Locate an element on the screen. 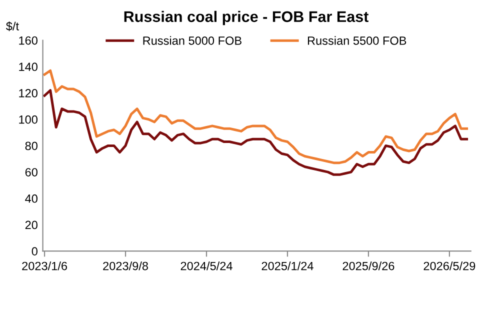 Image resolution: width=492 pixels, height=310 pixels. y-tick-label: 160 is located at coordinates (28, 40).